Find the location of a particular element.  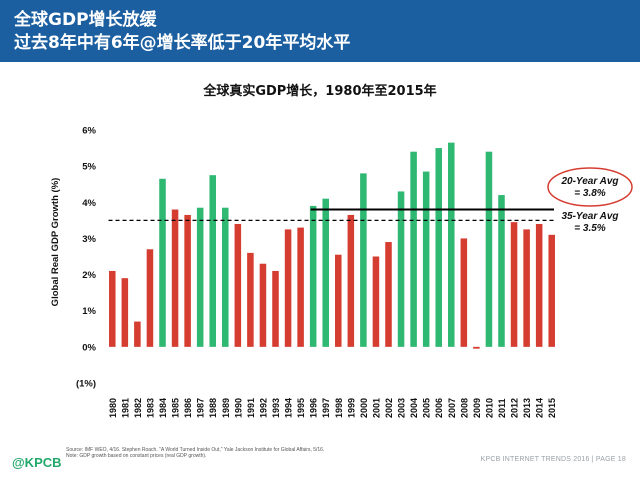

x-tick-label: 1989 is located at coordinates (226, 408).